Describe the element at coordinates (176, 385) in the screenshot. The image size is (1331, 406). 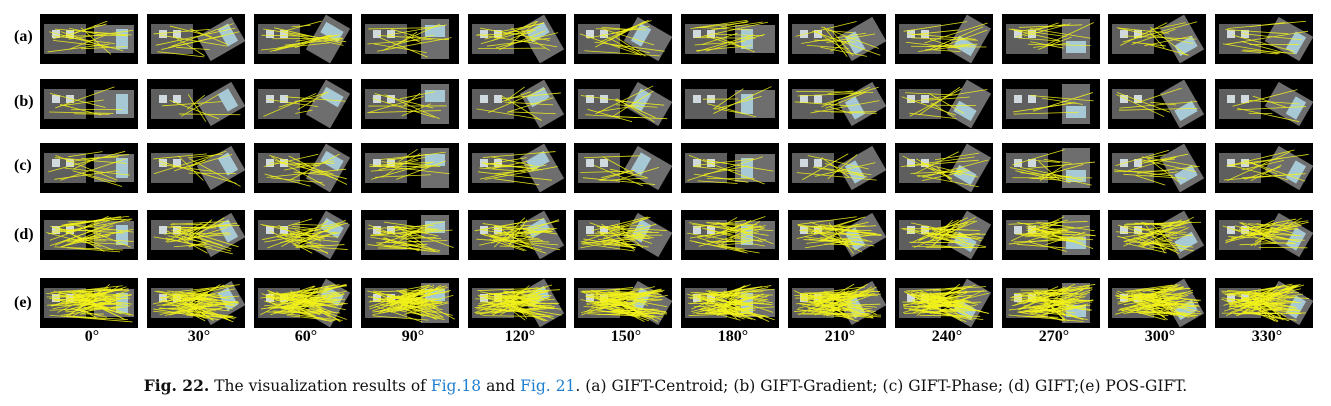
I see `figure-number: Fig. 22.` at that location.